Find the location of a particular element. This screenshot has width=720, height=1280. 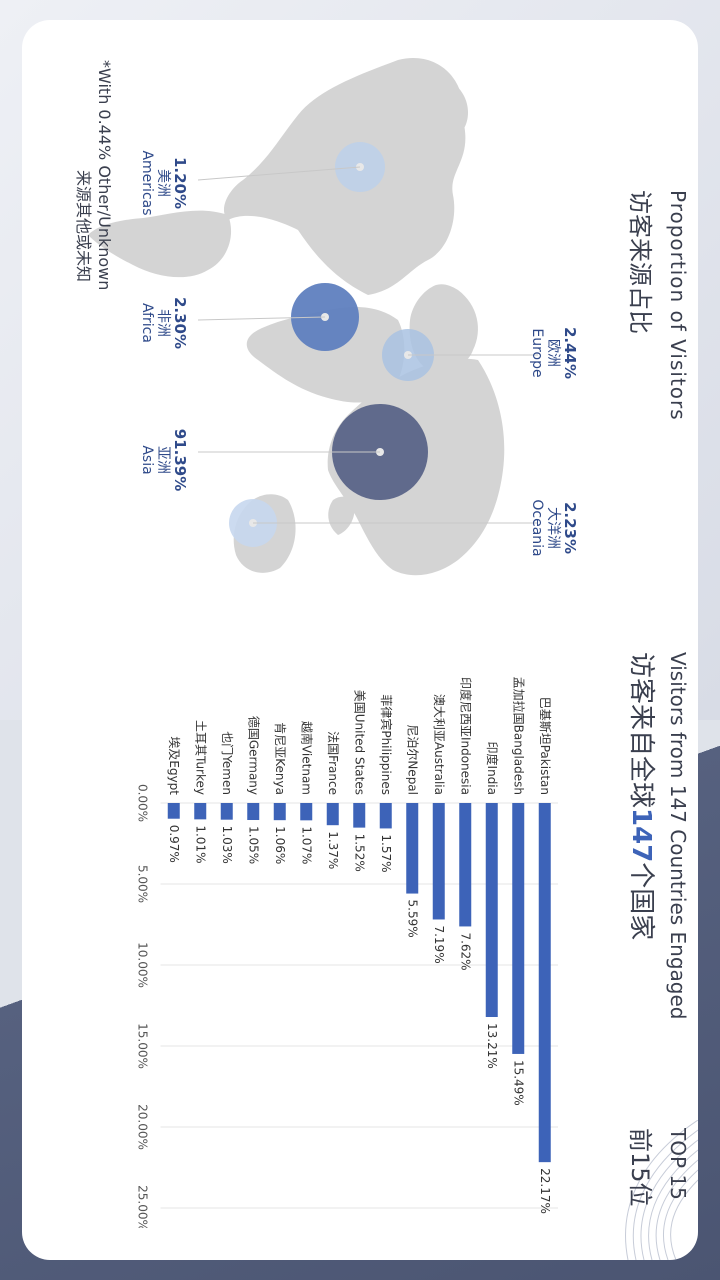

bar-value-label: 1.01% is located at coordinates (200, 844).